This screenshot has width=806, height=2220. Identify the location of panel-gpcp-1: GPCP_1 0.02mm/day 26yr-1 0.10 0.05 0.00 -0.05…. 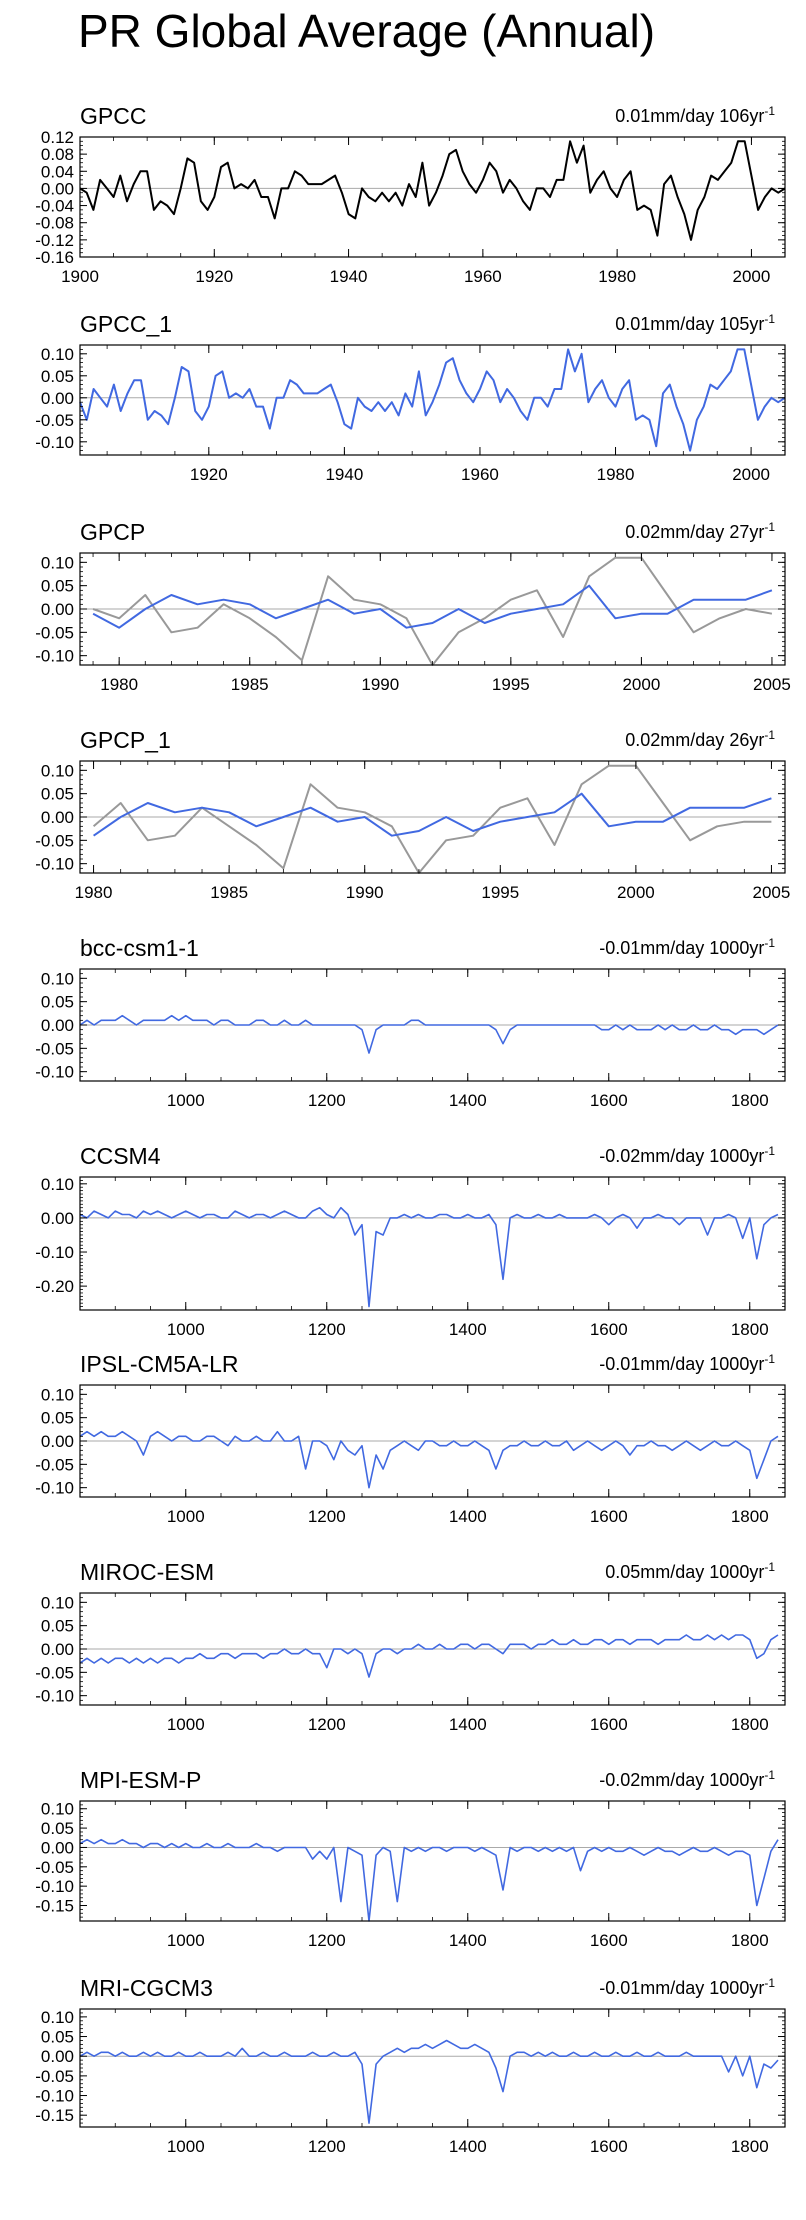
(412, 814).